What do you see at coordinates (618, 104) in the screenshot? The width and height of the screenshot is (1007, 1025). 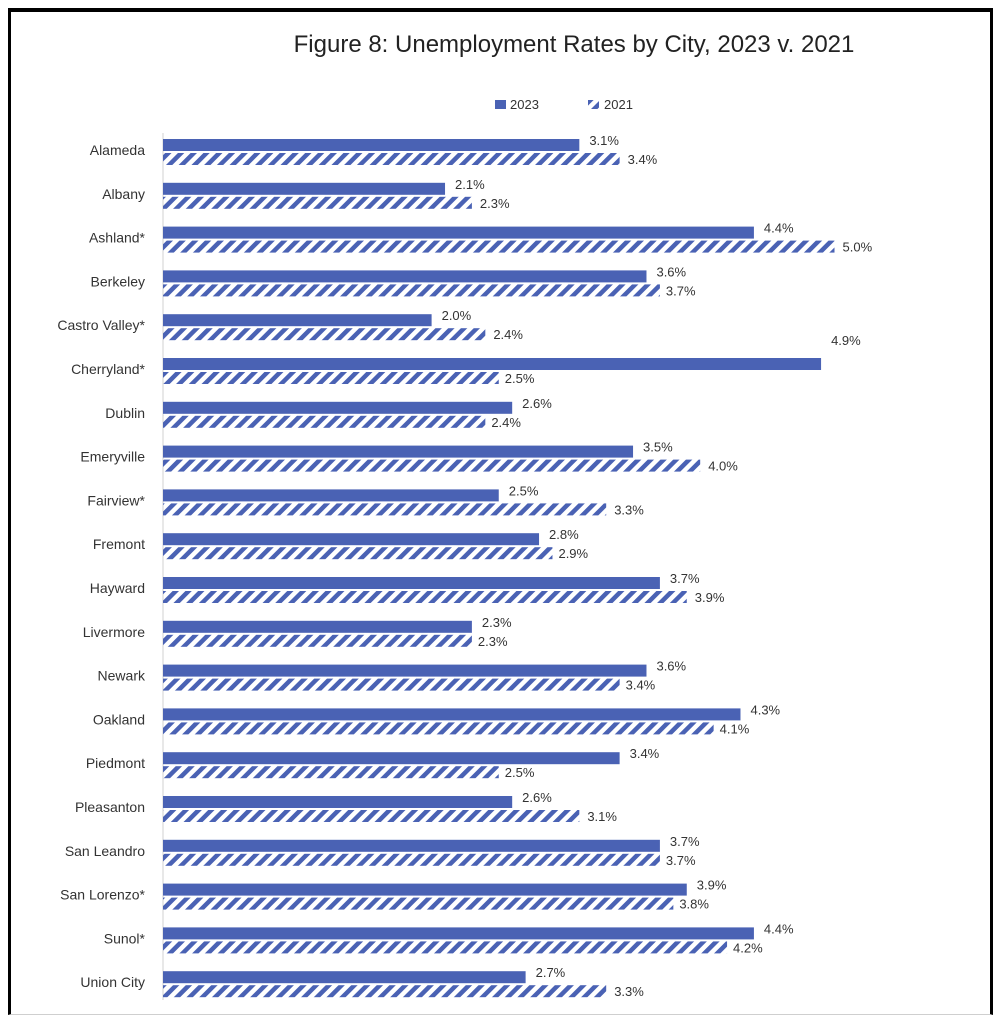 I see `legend-label-2021: 2021` at bounding box center [618, 104].